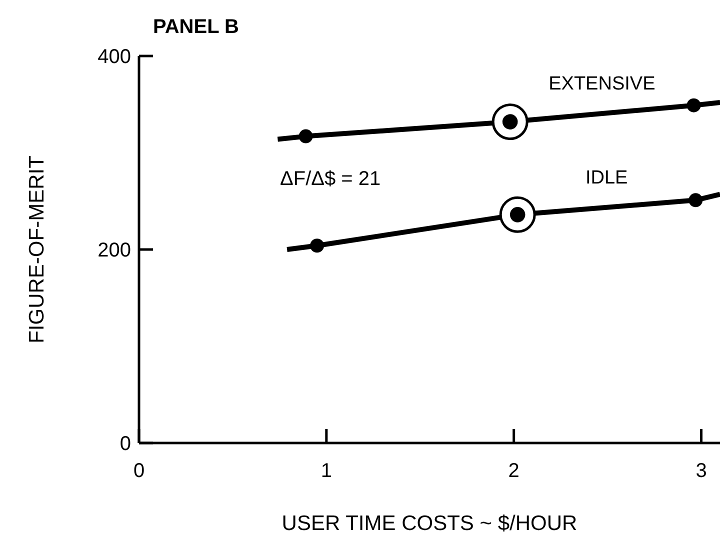 The height and width of the screenshot is (546, 724). I want to click on series-label: EXTENSIVE, so click(602, 84).